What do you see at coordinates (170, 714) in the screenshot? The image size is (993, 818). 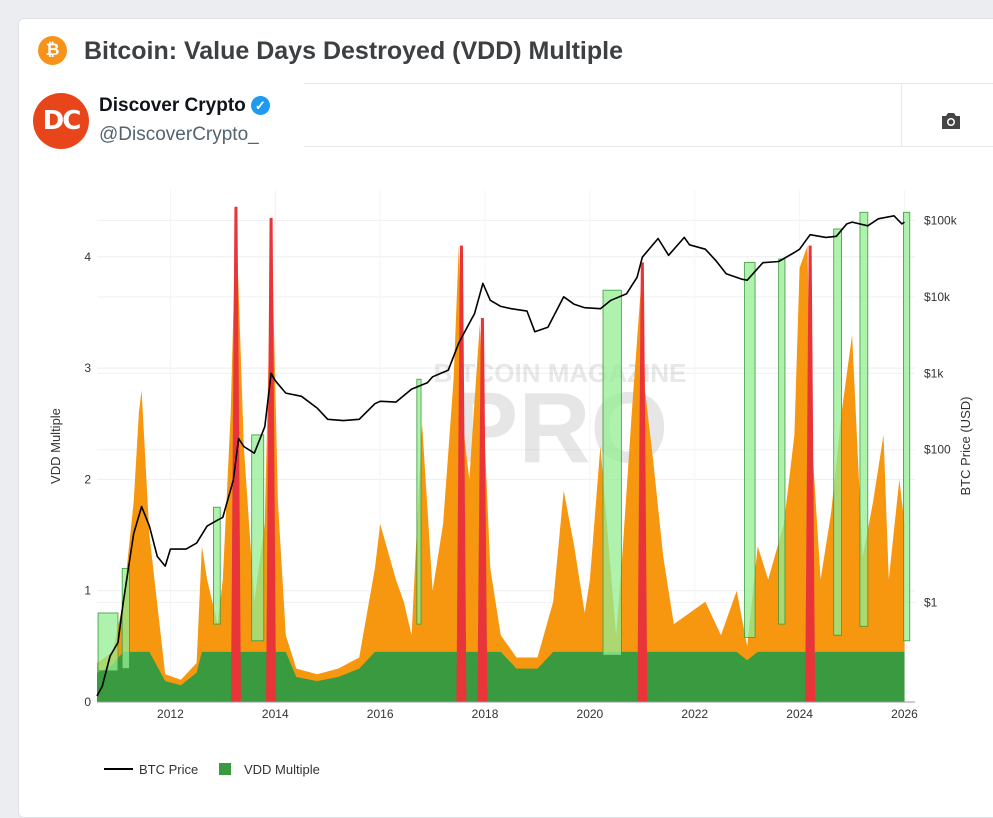 I see `x-tick-0: 2012` at bounding box center [170, 714].